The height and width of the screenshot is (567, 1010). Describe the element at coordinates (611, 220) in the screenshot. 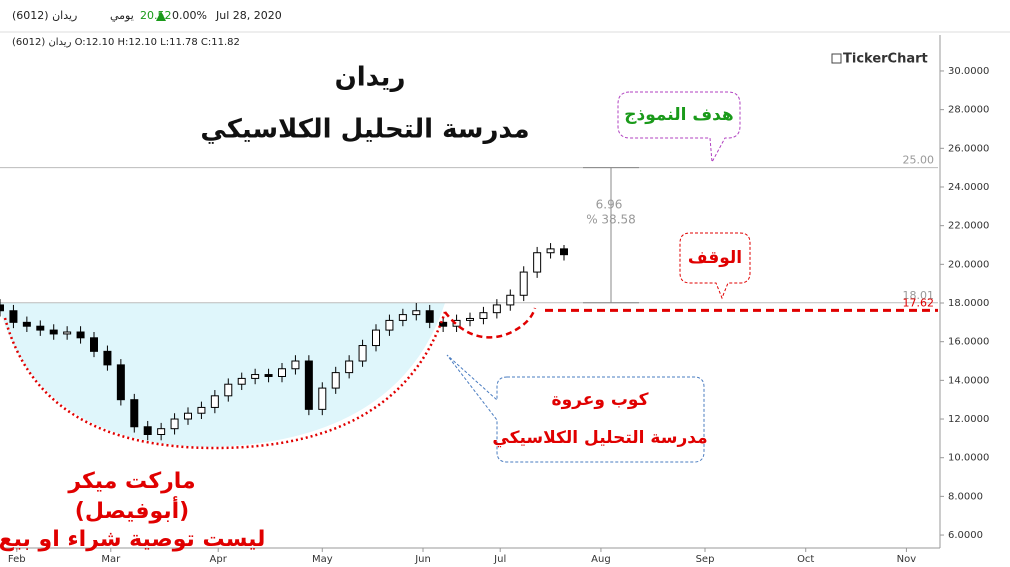

I see `measure-label: % 38.58` at that location.